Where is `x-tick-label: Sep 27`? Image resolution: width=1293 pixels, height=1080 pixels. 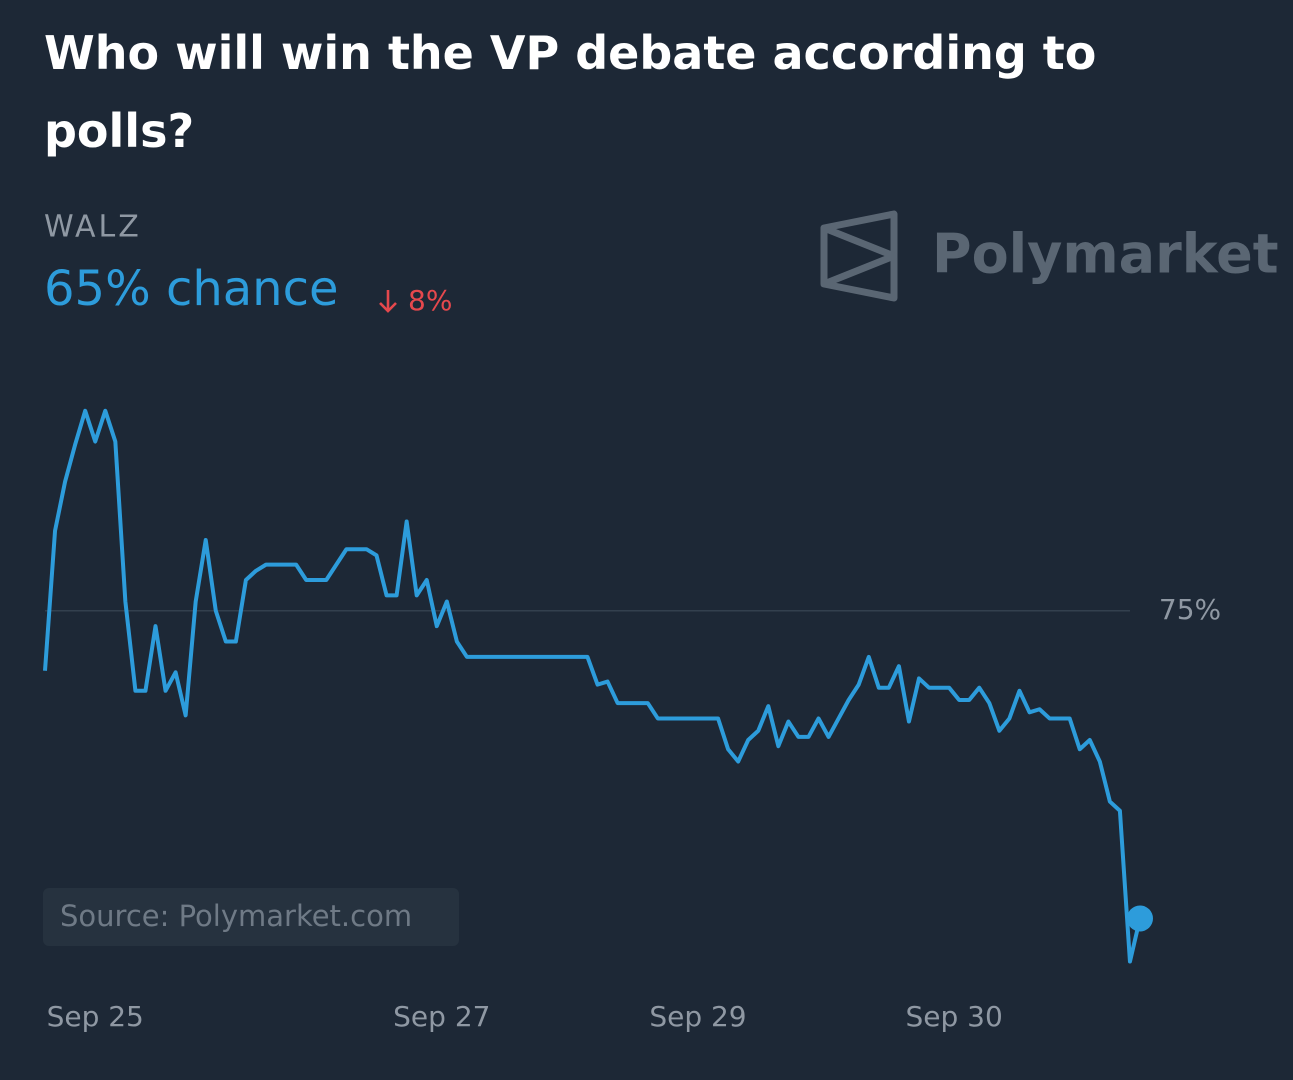
x-tick-label: Sep 27 is located at coordinates (441, 1016).